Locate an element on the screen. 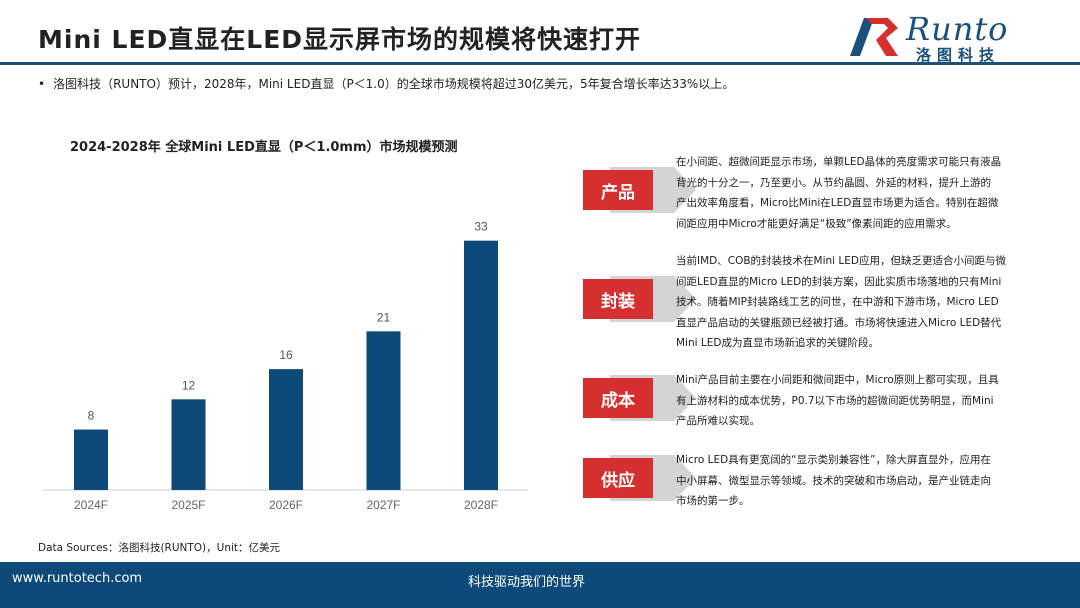 This screenshot has height=608, width=1080. section-text-line: 当前IMD、COB的封装技术在Mini LED应用，但缺乏更适合小间距与微 is located at coordinates (841, 261).